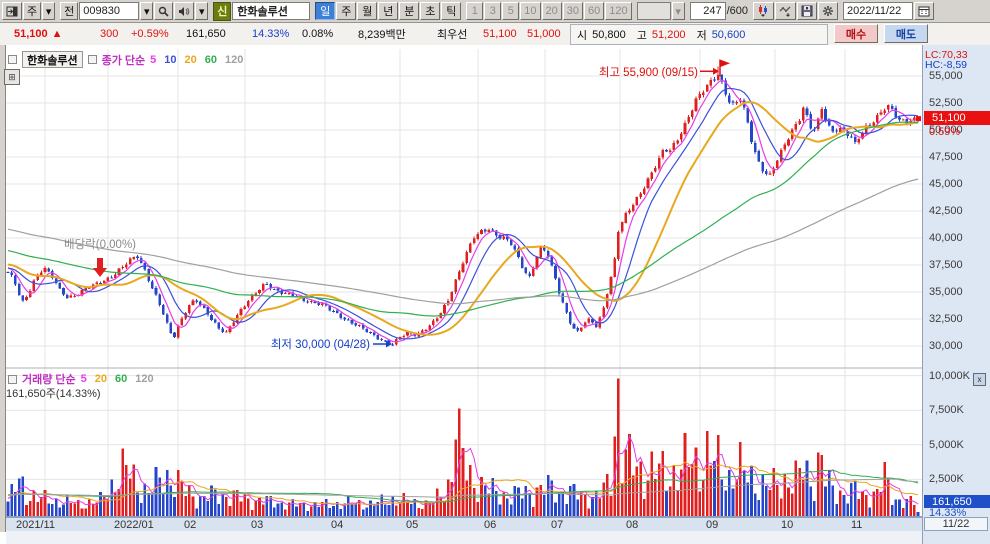 The height and width of the screenshot is (544, 990). What do you see at coordinates (946, 479) in the screenshot?
I see `volume-tick-label: 2,500K` at bounding box center [946, 479].